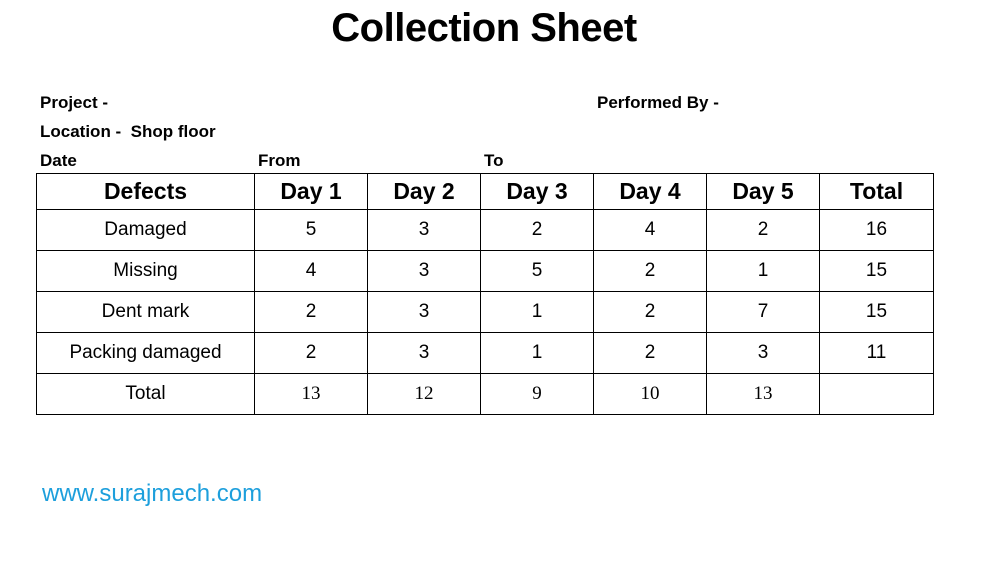 This screenshot has width=988, height=580. I want to click on column-total-cell: 12, so click(424, 394).